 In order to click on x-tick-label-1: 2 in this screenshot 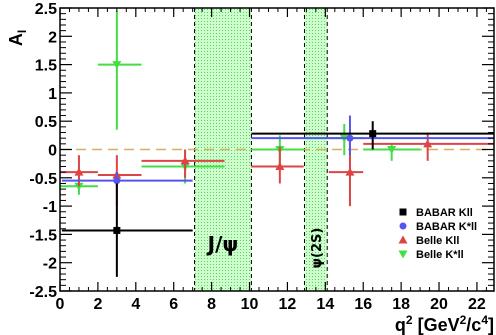, I will do `click(97, 304)`.